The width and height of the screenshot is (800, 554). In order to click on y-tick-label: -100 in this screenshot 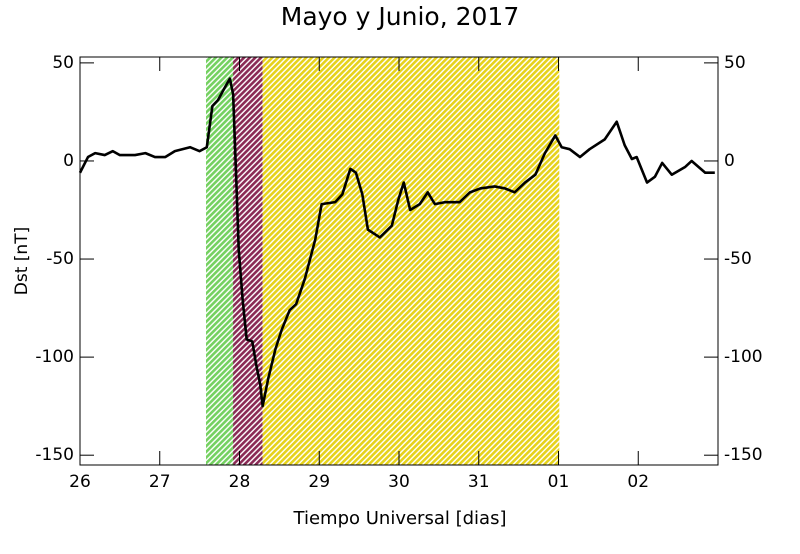, I will do `click(54, 357)`.